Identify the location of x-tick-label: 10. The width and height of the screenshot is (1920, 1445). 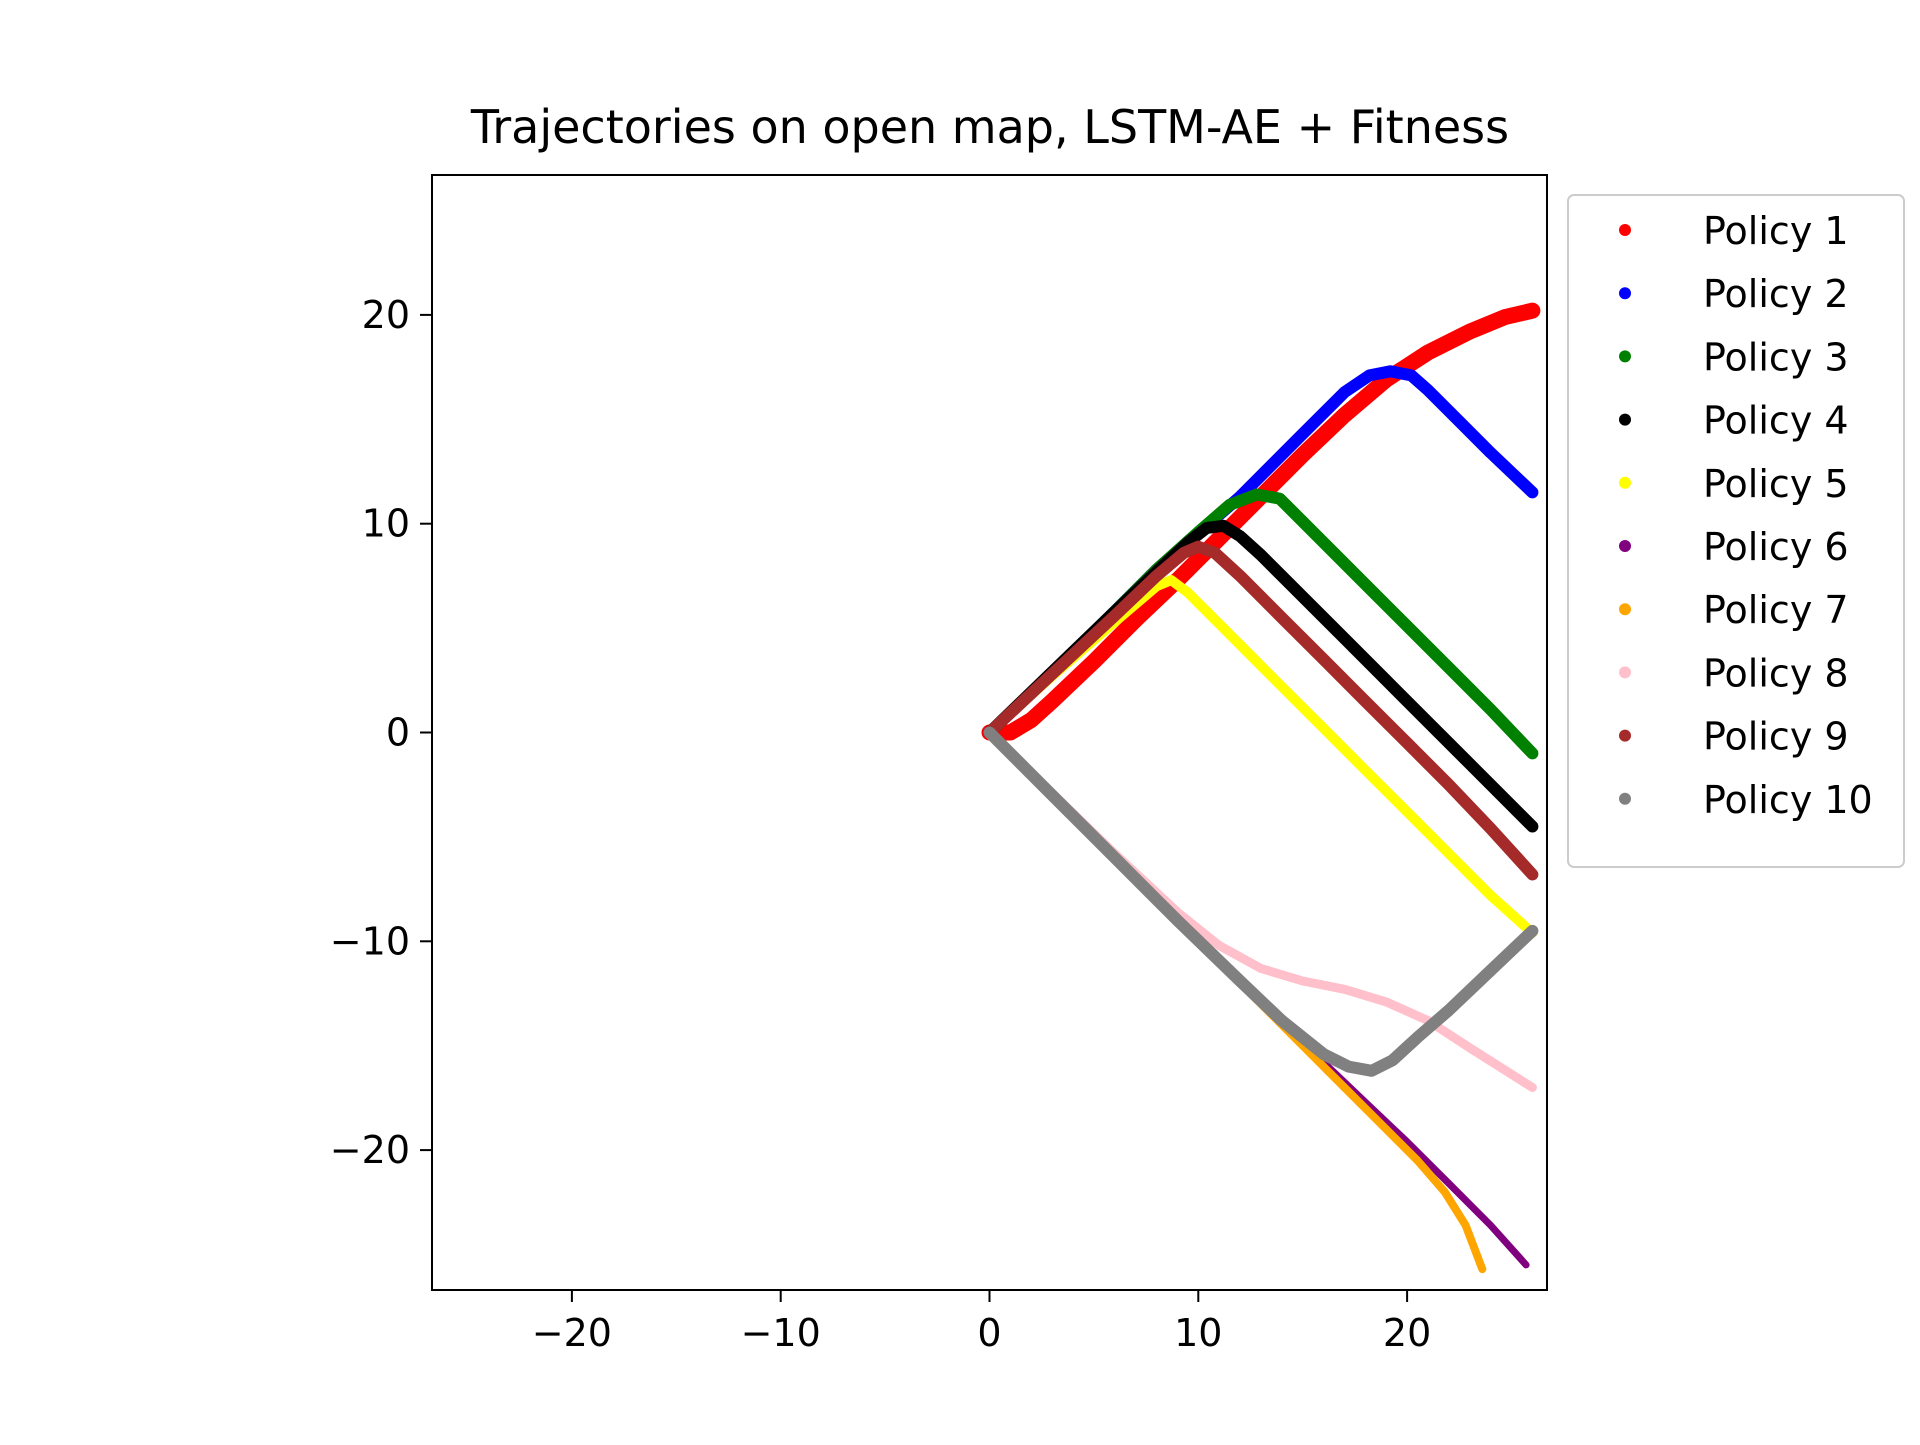
(1198, 1333).